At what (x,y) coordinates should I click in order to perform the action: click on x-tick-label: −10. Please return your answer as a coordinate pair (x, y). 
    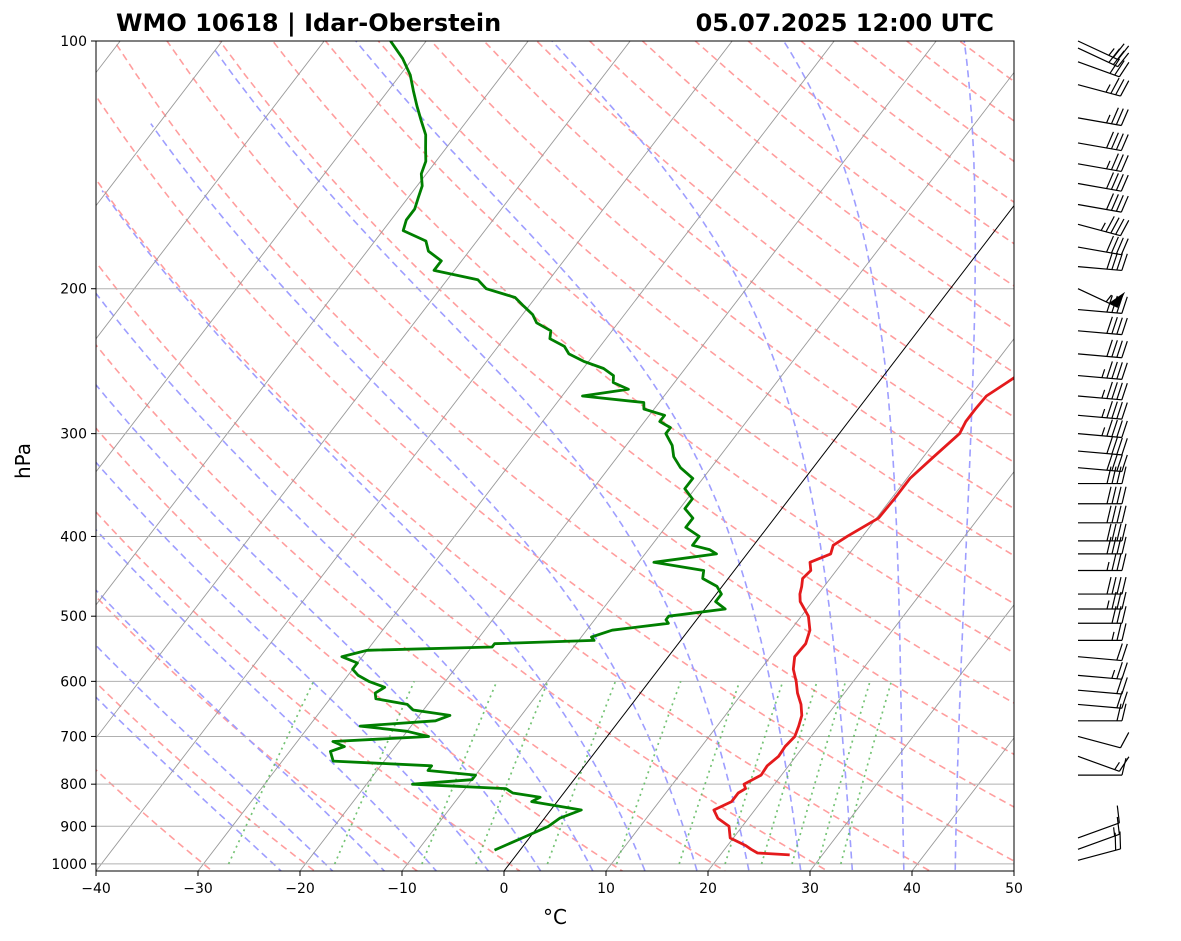
    Looking at the image, I should click on (402, 889).